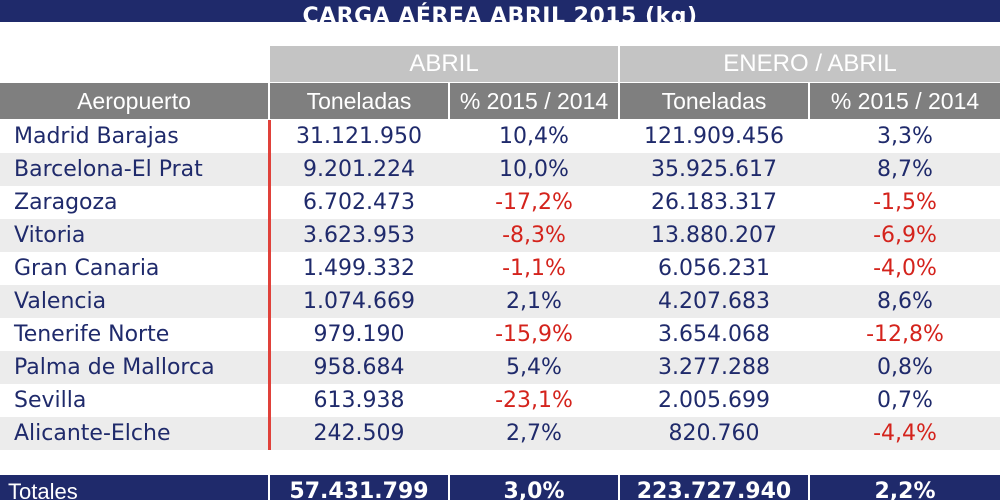  I want to click on table-title-bar: CARGA AÉREA ABRIL 2015 (kg), so click(500, 11).